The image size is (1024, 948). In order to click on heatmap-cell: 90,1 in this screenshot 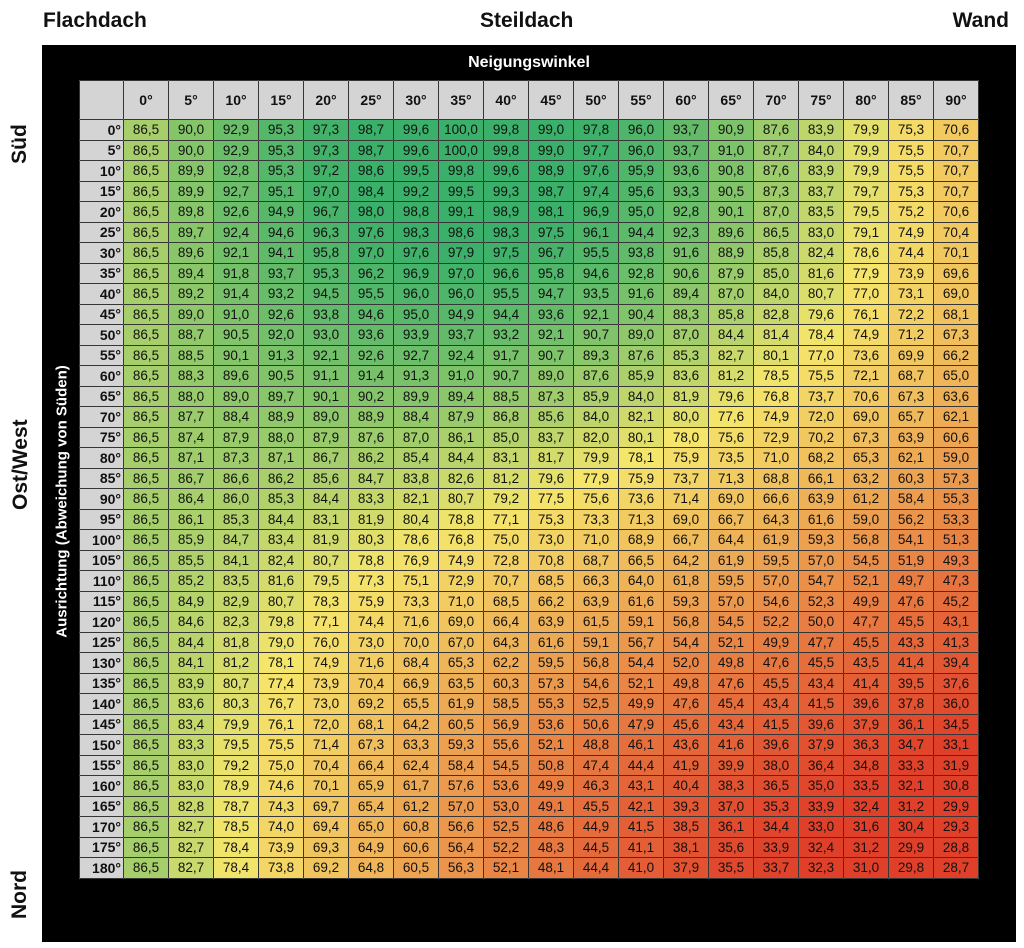, I will do `click(731, 212)`.